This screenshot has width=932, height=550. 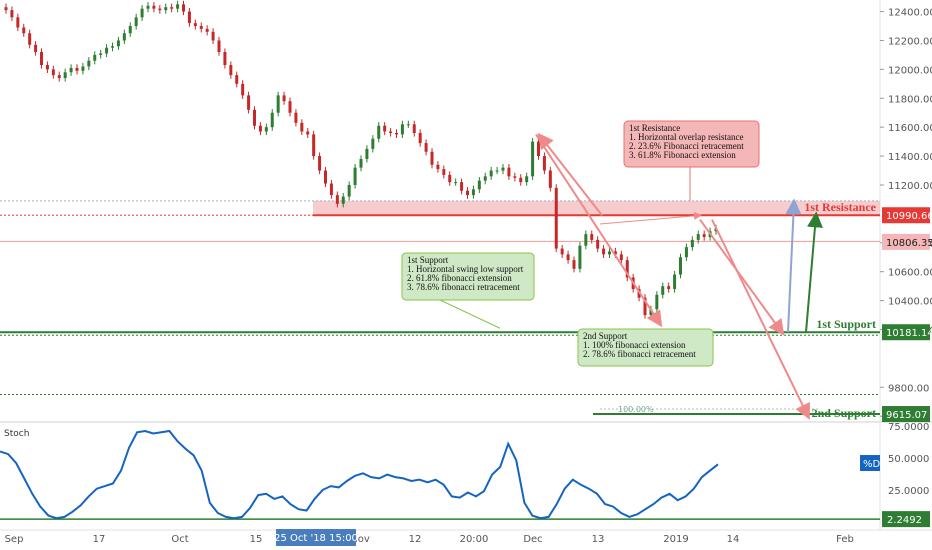 I want to click on y-tick-label: 12400.00, so click(x=910, y=13).